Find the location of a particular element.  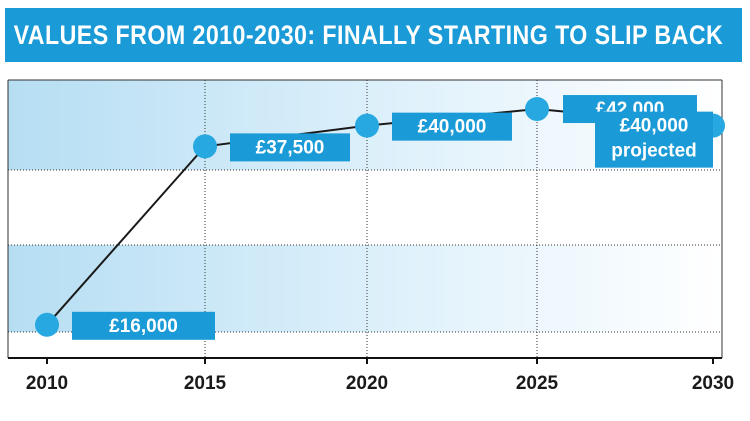

x-tick-label: 2020 is located at coordinates (367, 383).